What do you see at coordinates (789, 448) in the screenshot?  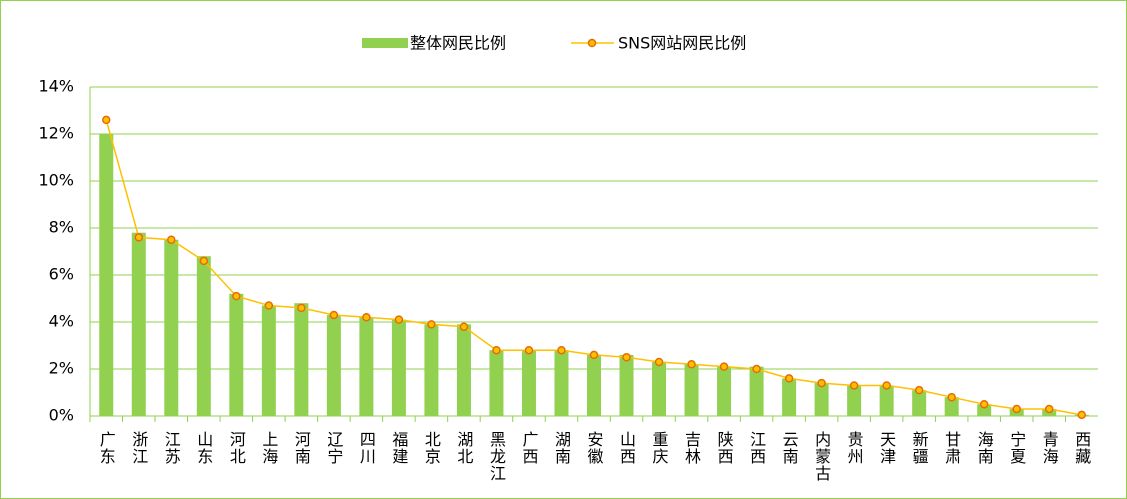 I see `x-tick-label: 云南` at bounding box center [789, 448].